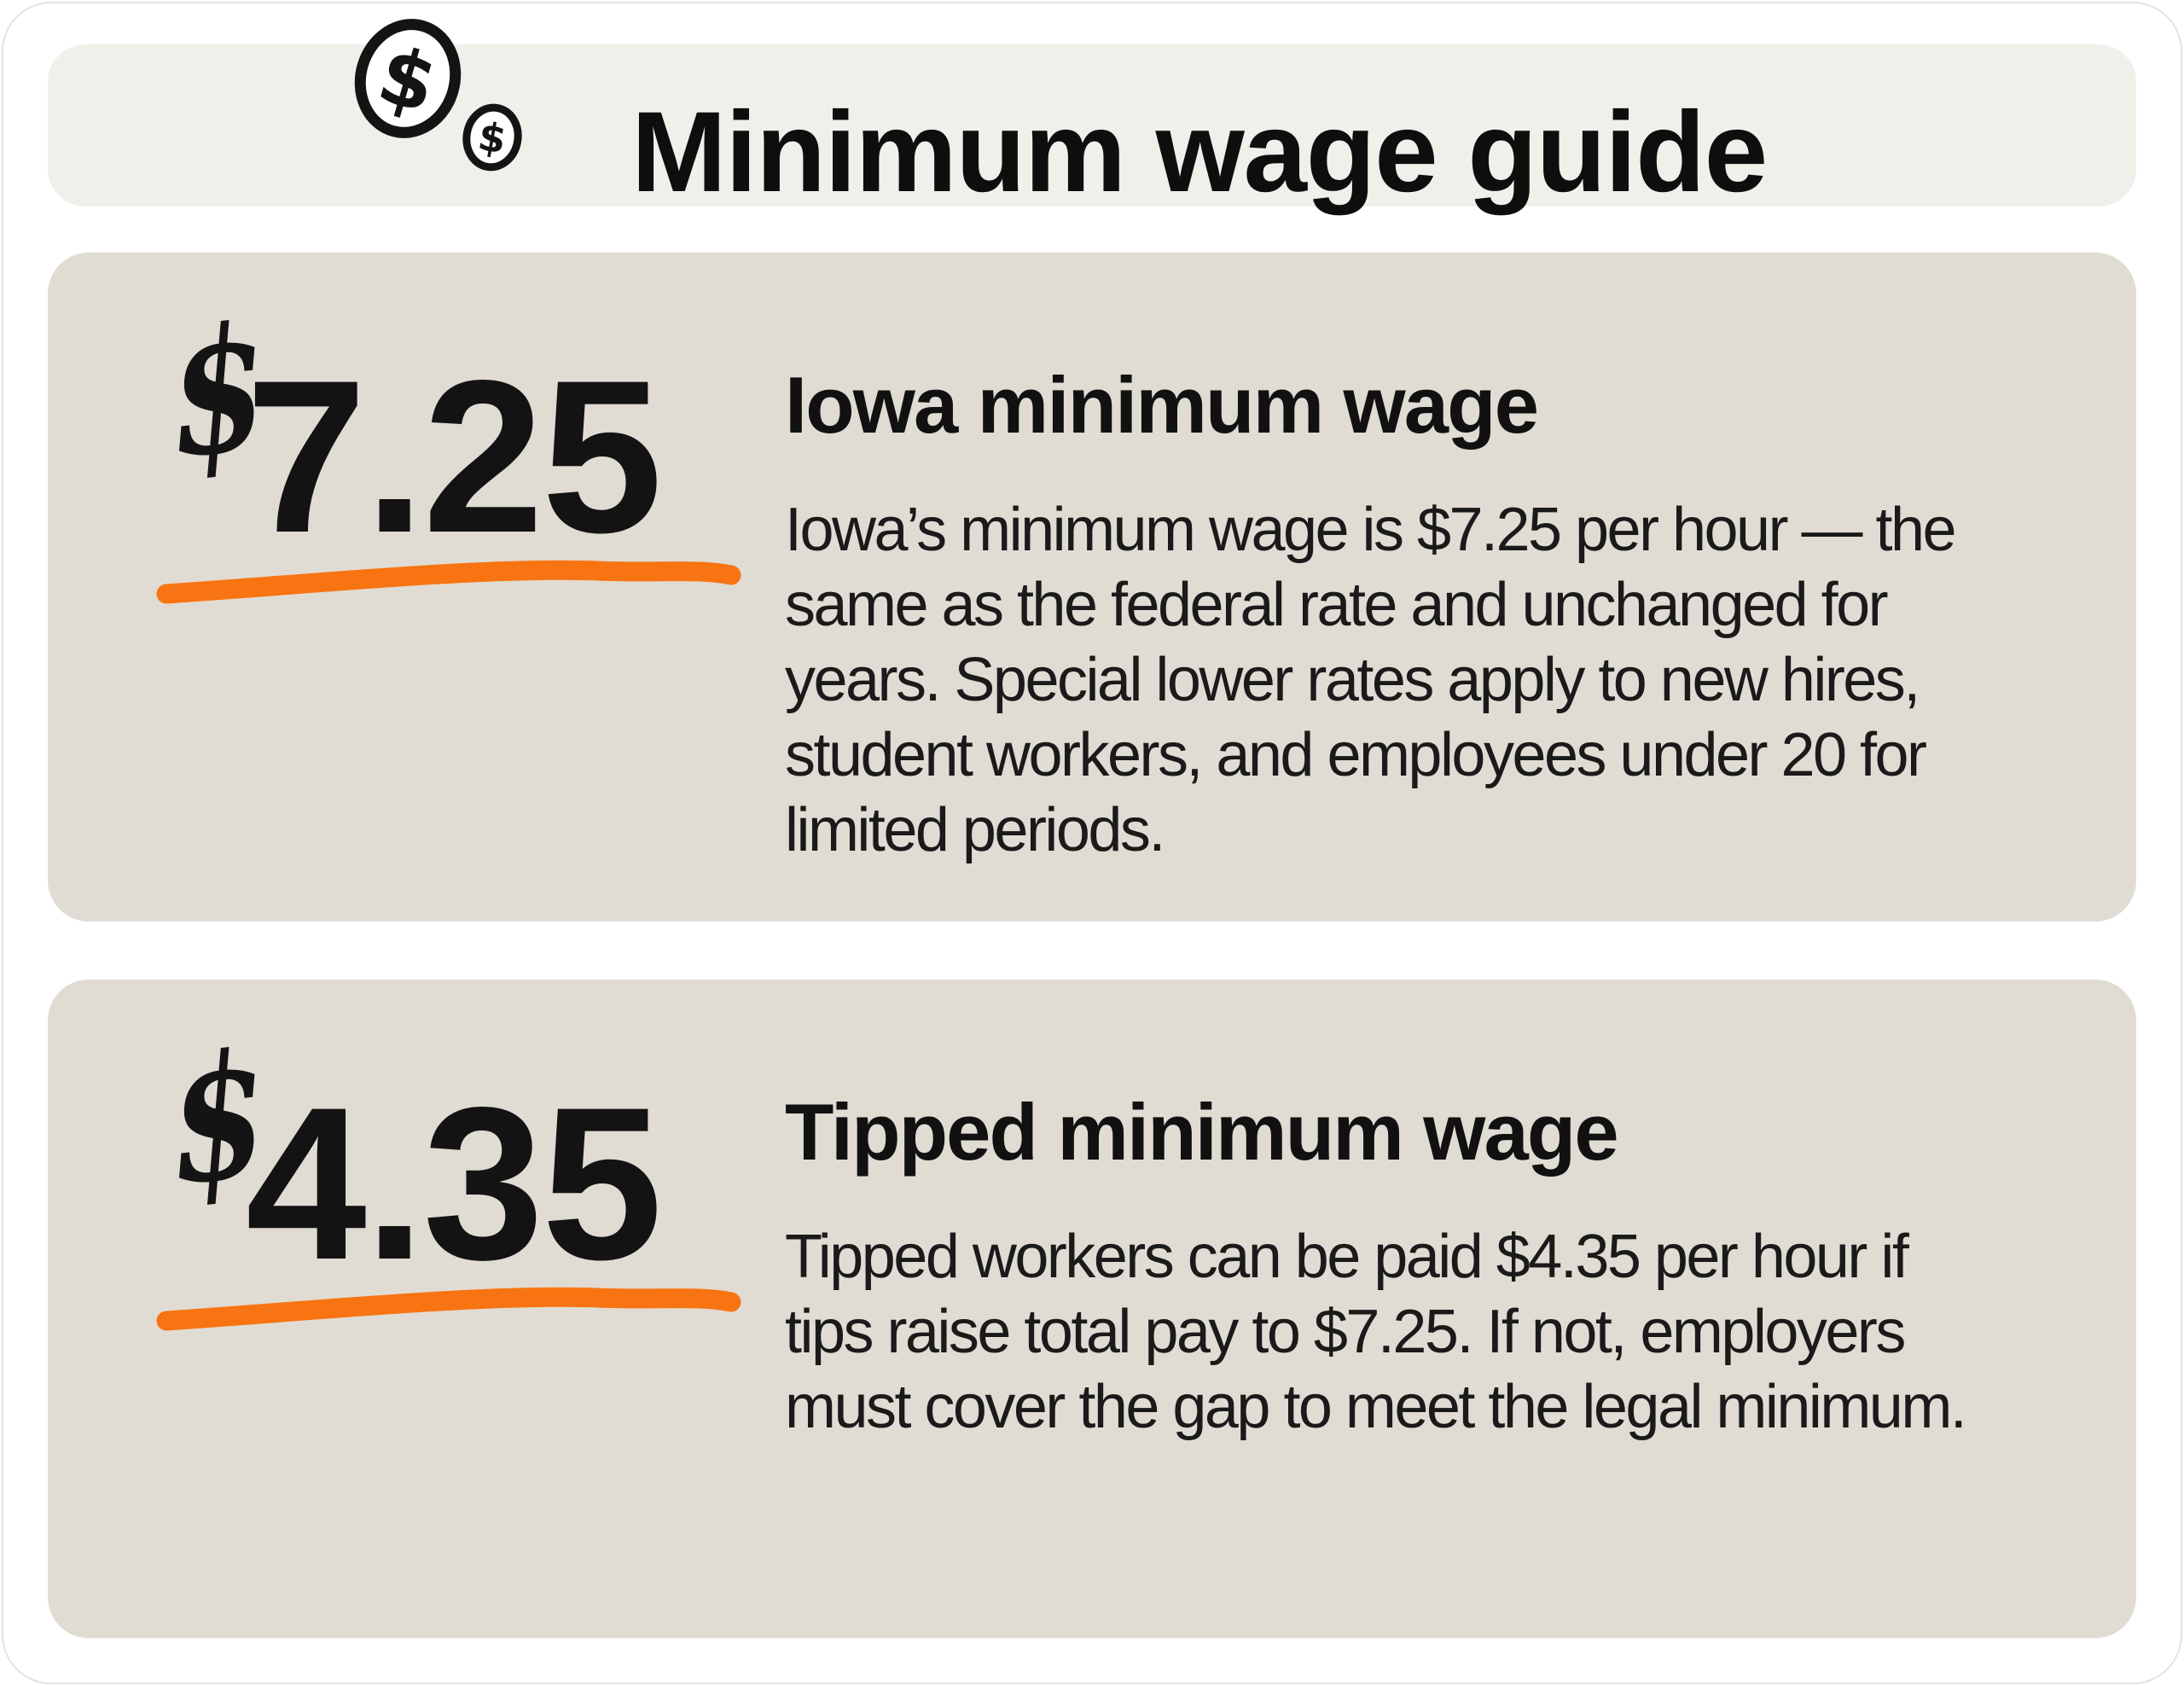 The height and width of the screenshot is (1686, 2184). I want to click on dollar-coins-icon: $ $, so click(438, 96).